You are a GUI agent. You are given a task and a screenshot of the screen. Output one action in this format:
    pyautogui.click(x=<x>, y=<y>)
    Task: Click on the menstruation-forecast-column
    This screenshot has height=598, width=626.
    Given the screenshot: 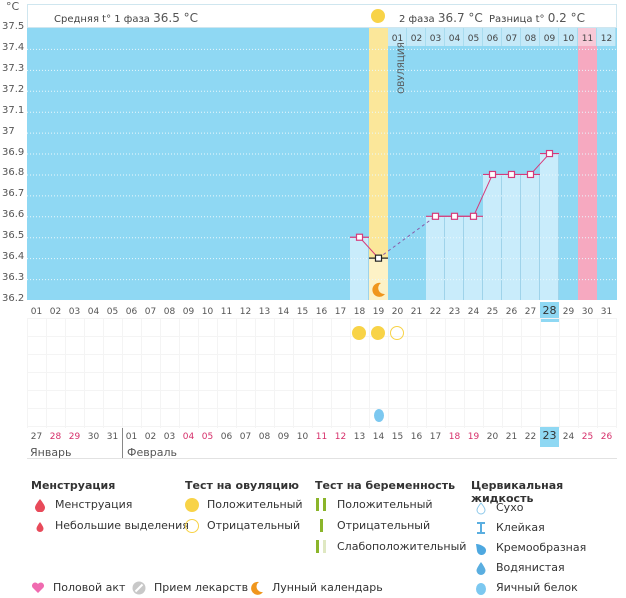 What is the action you would take?
    pyautogui.click(x=587, y=164)
    